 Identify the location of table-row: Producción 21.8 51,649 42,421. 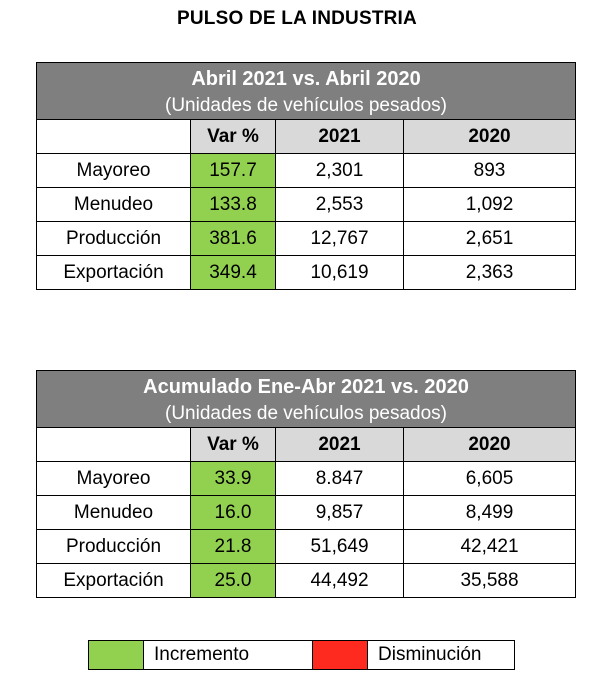
(306, 546).